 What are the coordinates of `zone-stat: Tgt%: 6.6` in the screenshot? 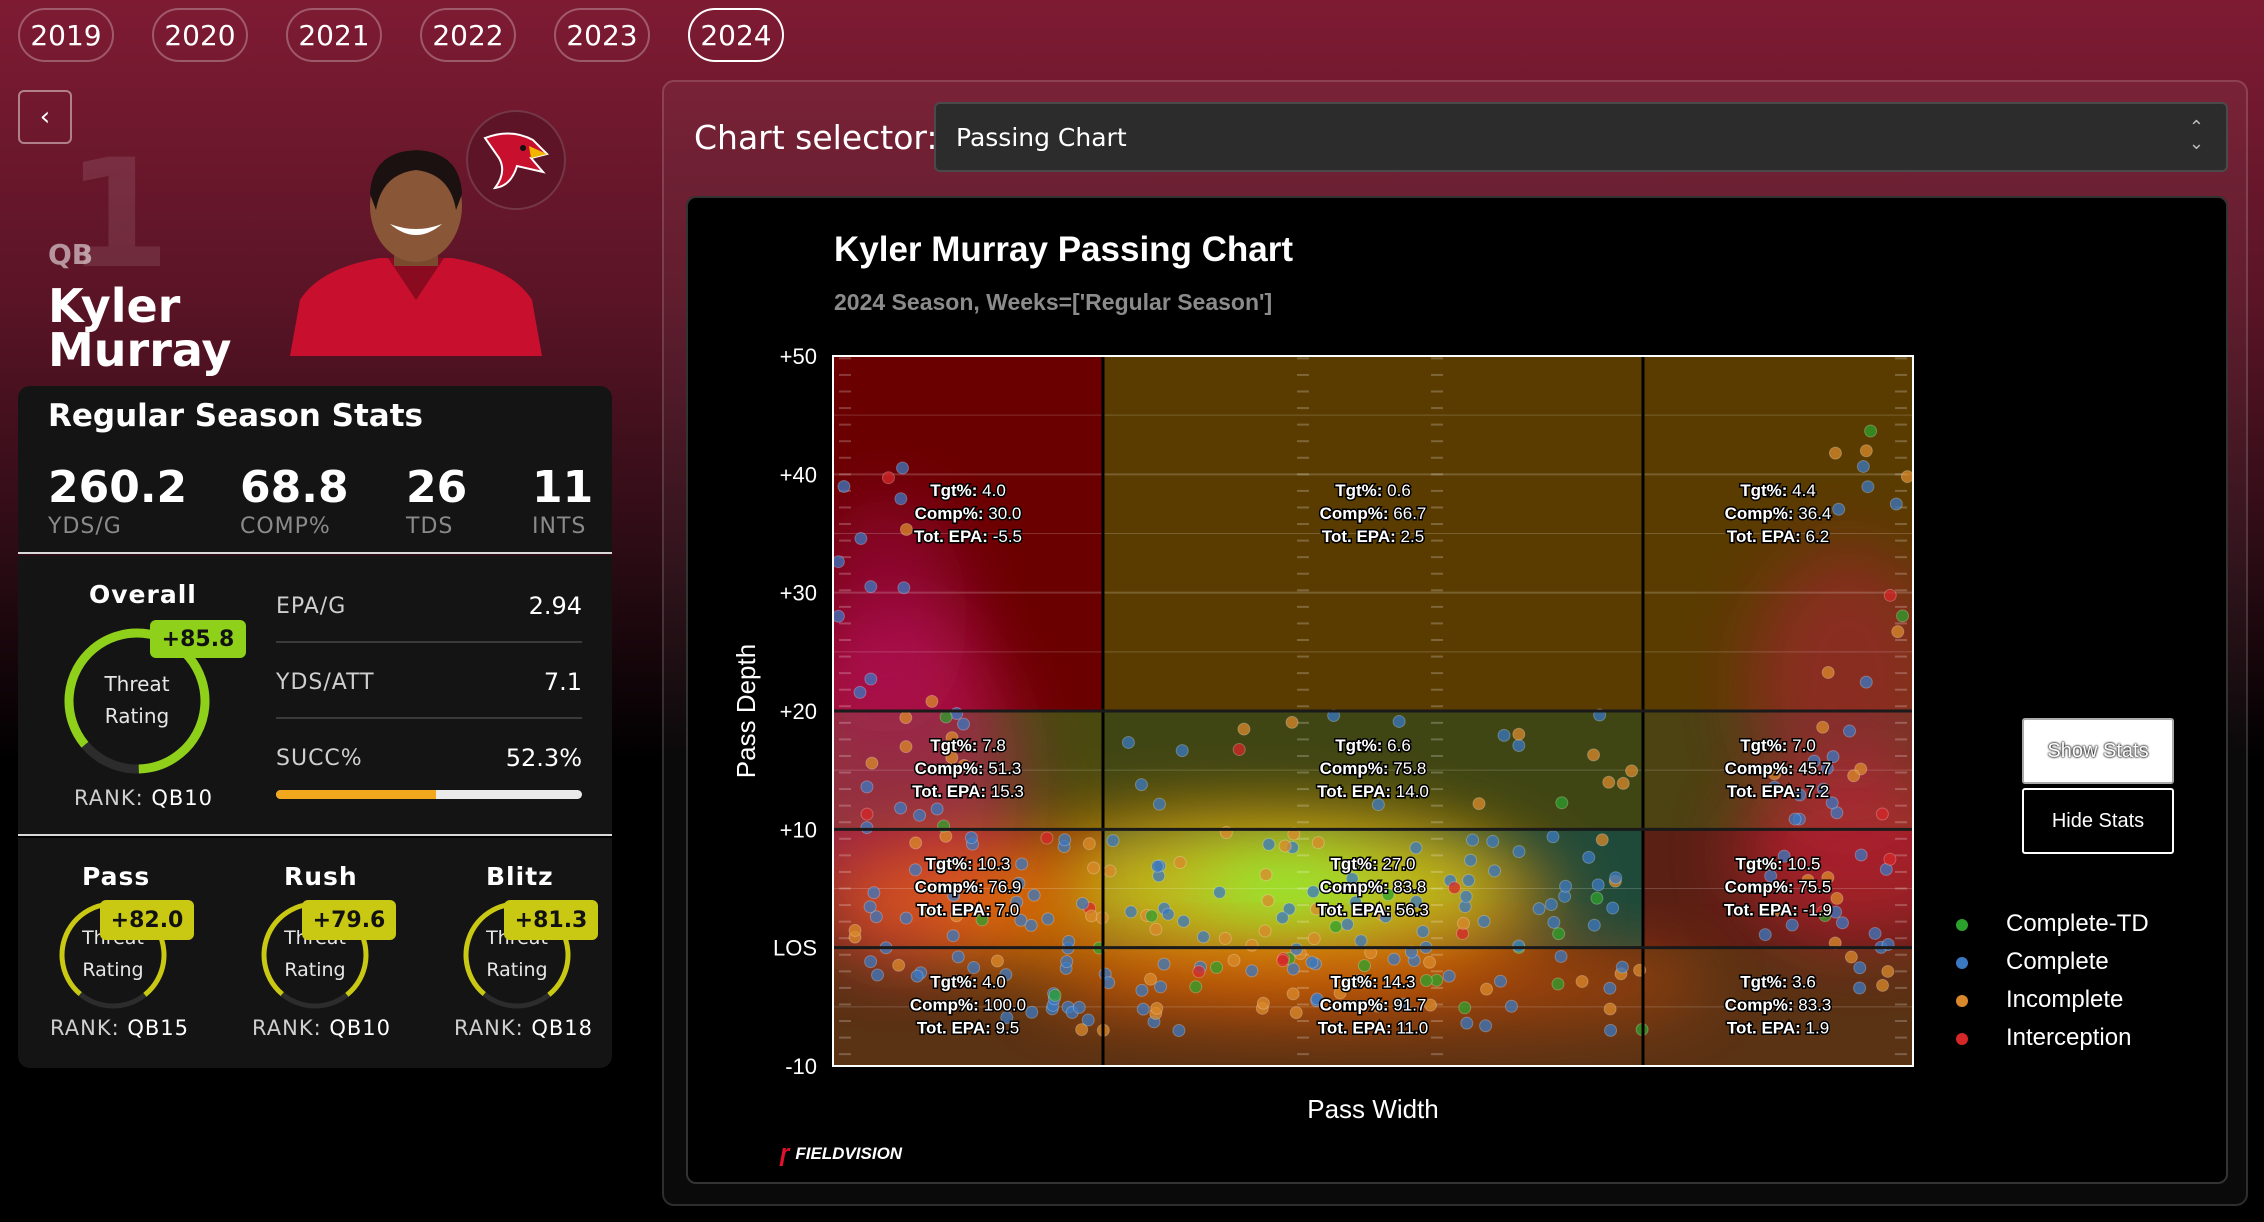 It's located at (1373, 745).